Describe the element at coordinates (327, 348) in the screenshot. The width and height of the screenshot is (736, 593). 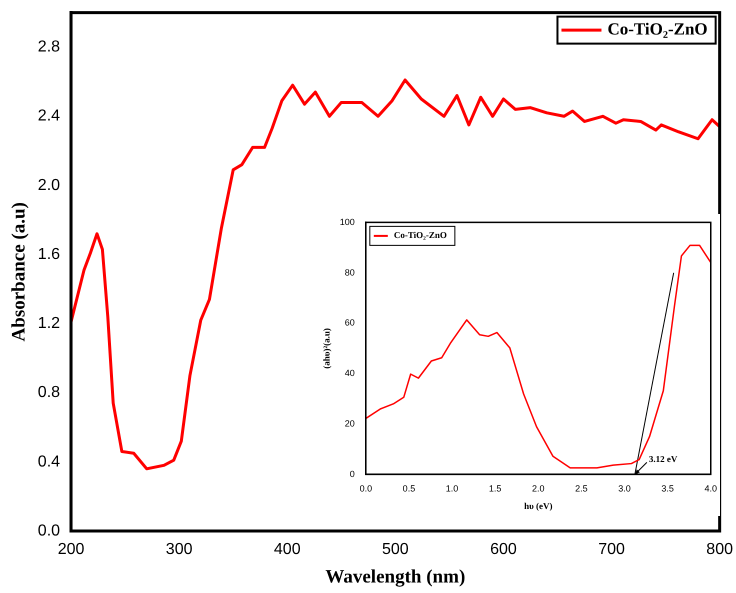
I see `y-axis-title: (ahυ)²(a.u)` at that location.